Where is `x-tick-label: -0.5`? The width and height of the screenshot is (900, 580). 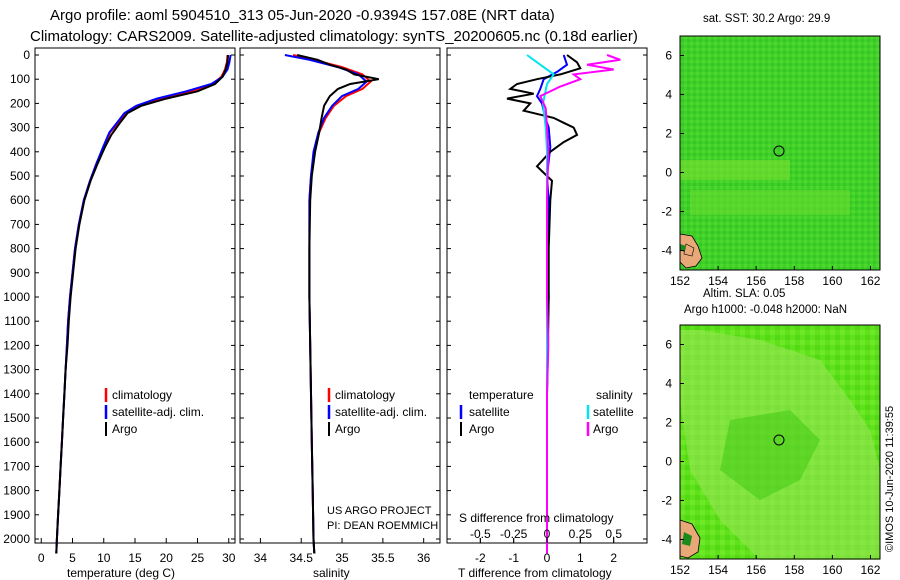
x-tick-label: -0.5 is located at coordinates (480, 534).